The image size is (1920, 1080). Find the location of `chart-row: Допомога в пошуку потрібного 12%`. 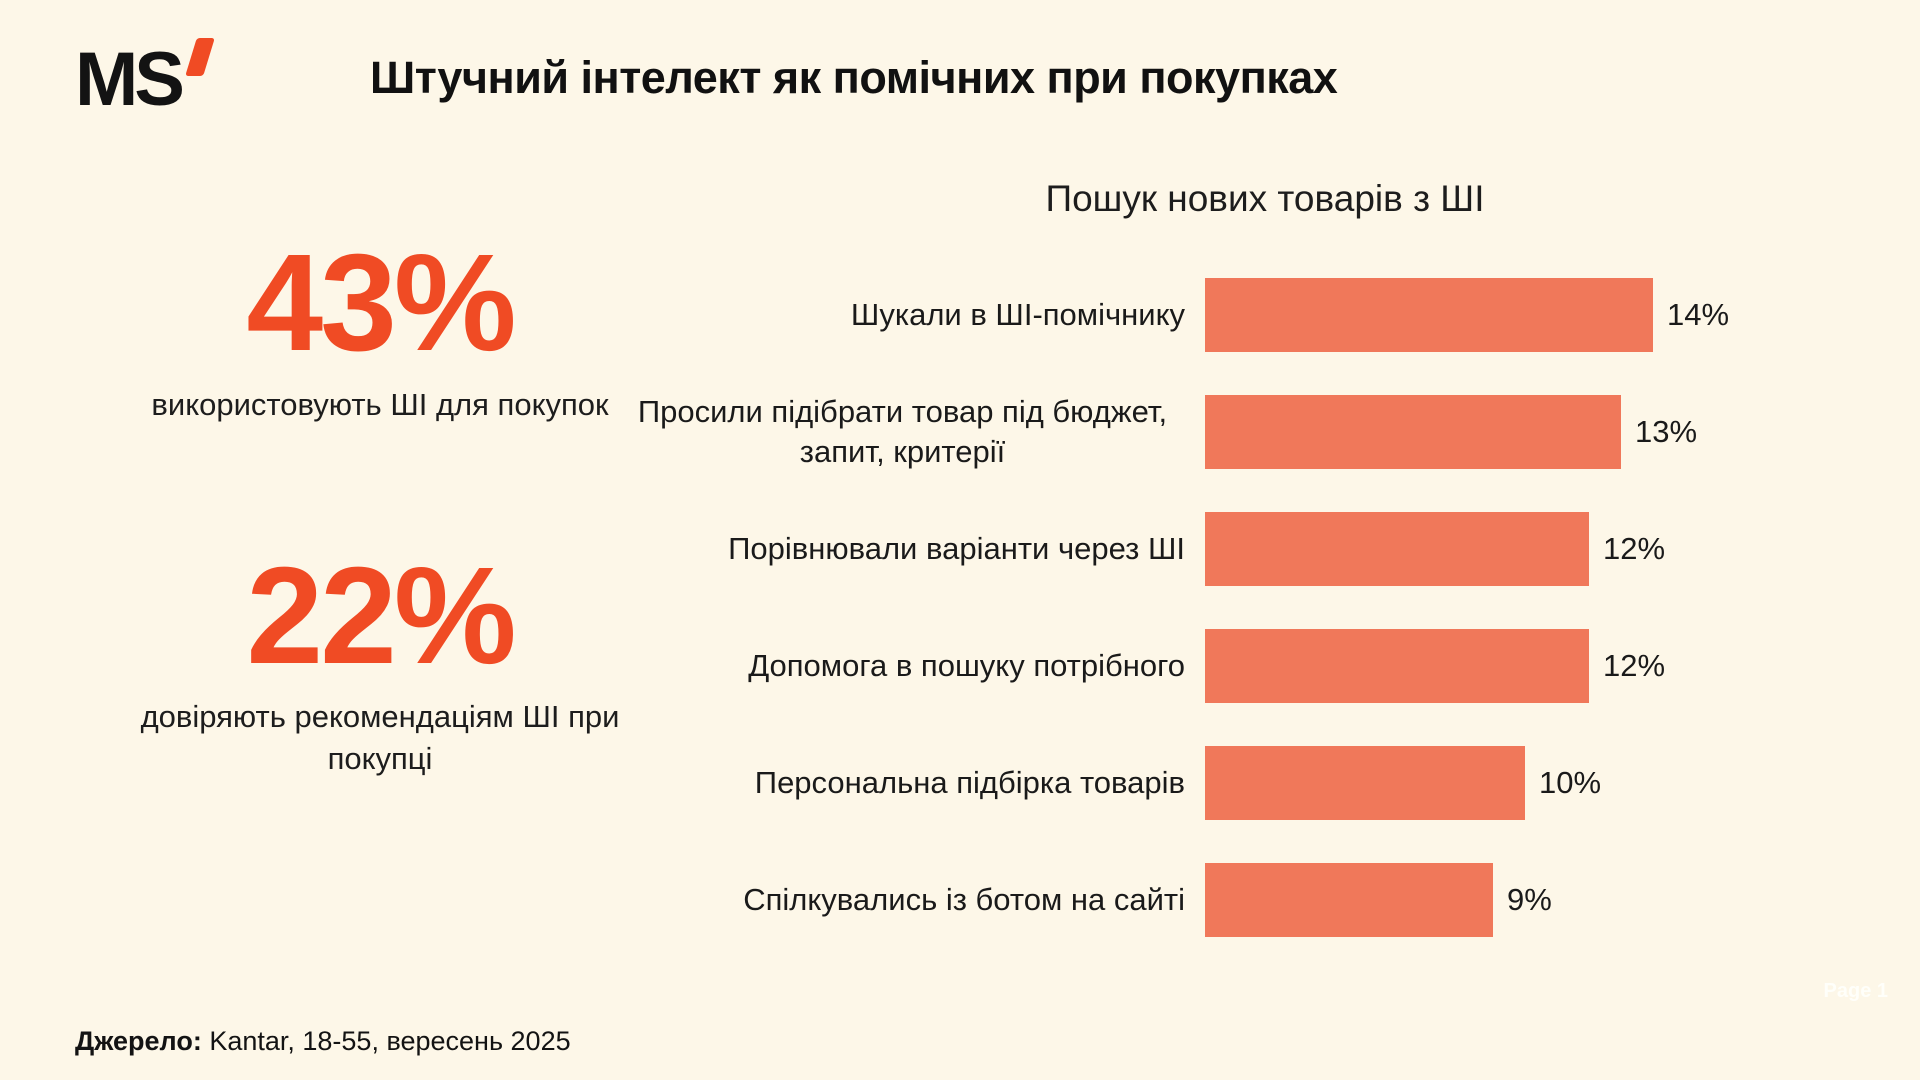

chart-row: Допомога в пошуку потрібного 12% is located at coordinates (1210, 666).